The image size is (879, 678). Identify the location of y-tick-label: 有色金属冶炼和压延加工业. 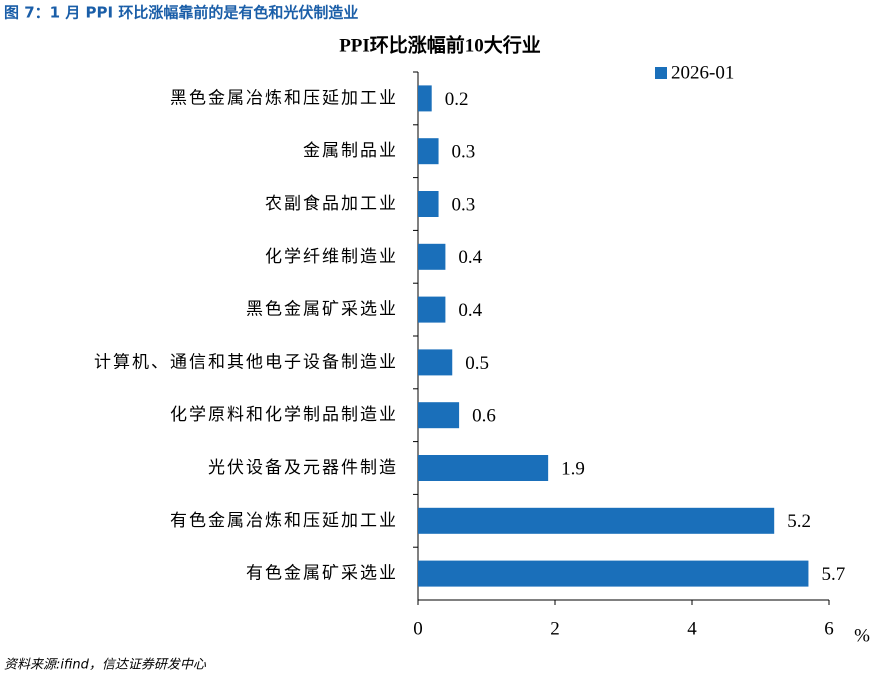
(284, 521).